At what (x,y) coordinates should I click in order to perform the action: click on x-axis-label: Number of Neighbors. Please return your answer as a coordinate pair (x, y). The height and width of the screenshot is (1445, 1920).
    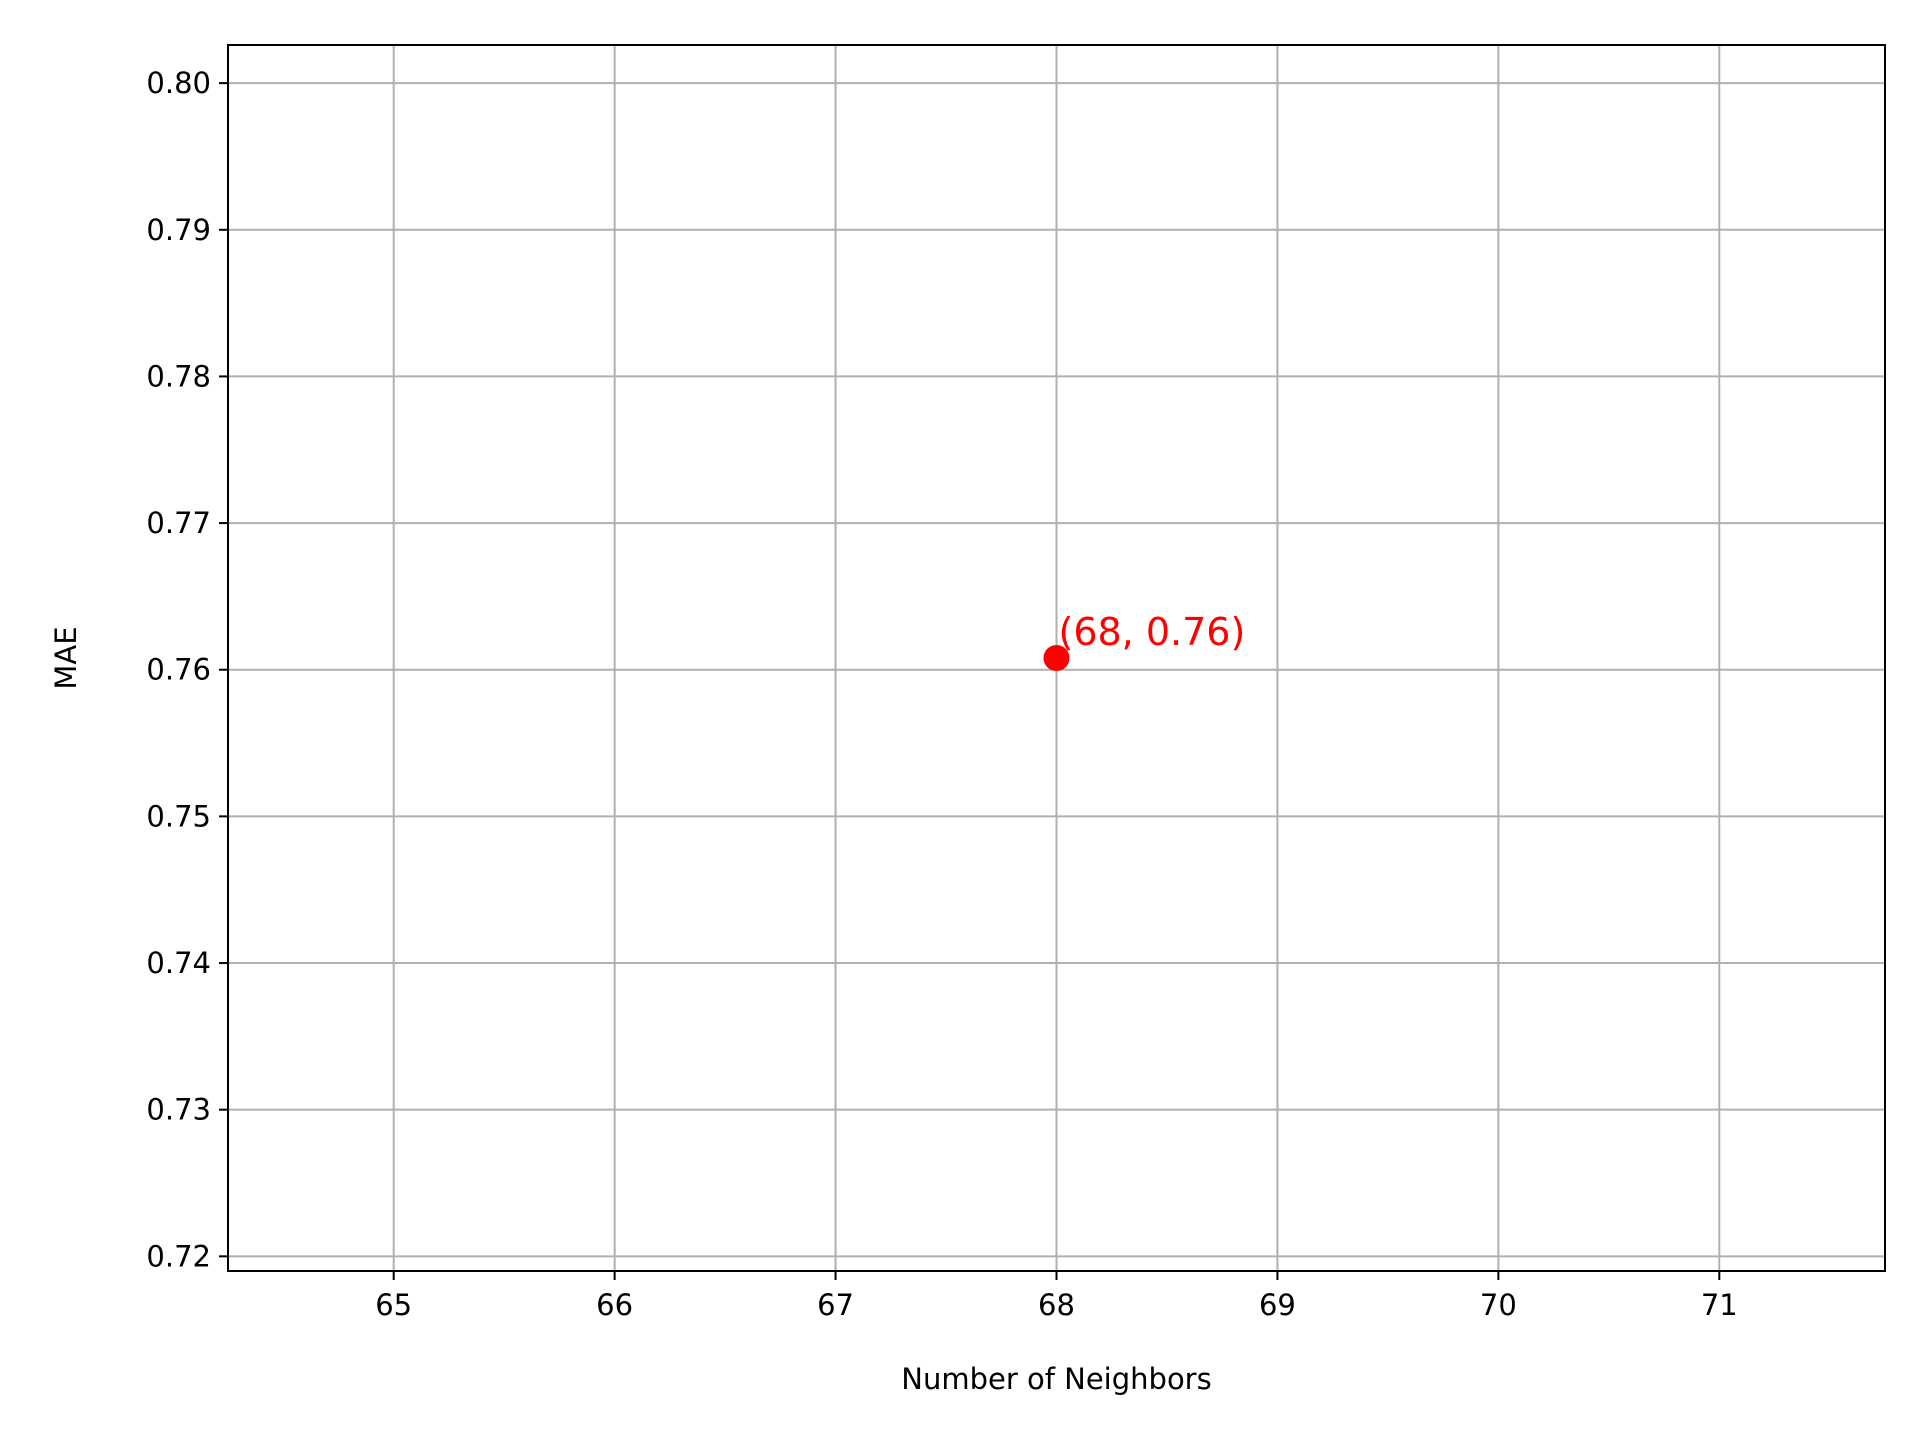
    Looking at the image, I should click on (1056, 1379).